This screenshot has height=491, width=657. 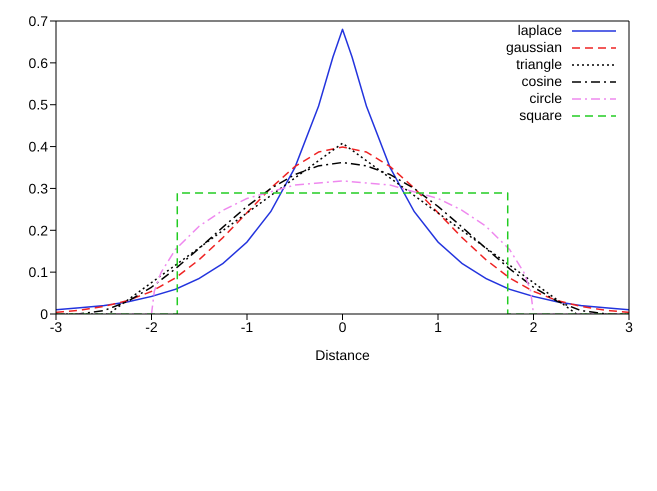 I want to click on legend-label: gaussian, so click(x=534, y=47).